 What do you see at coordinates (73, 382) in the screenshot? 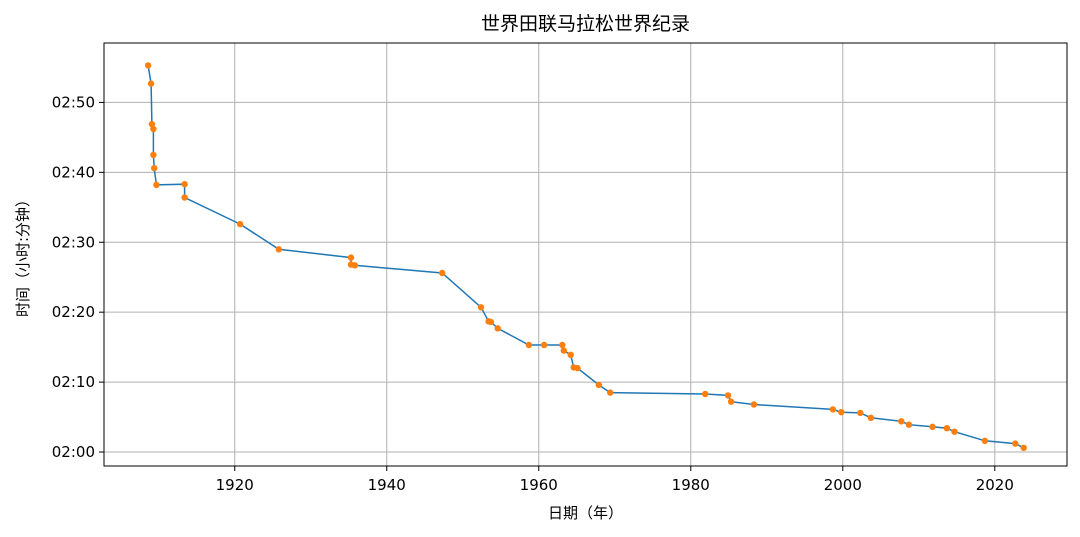
I see `y-tick-label: 02:10` at bounding box center [73, 382].